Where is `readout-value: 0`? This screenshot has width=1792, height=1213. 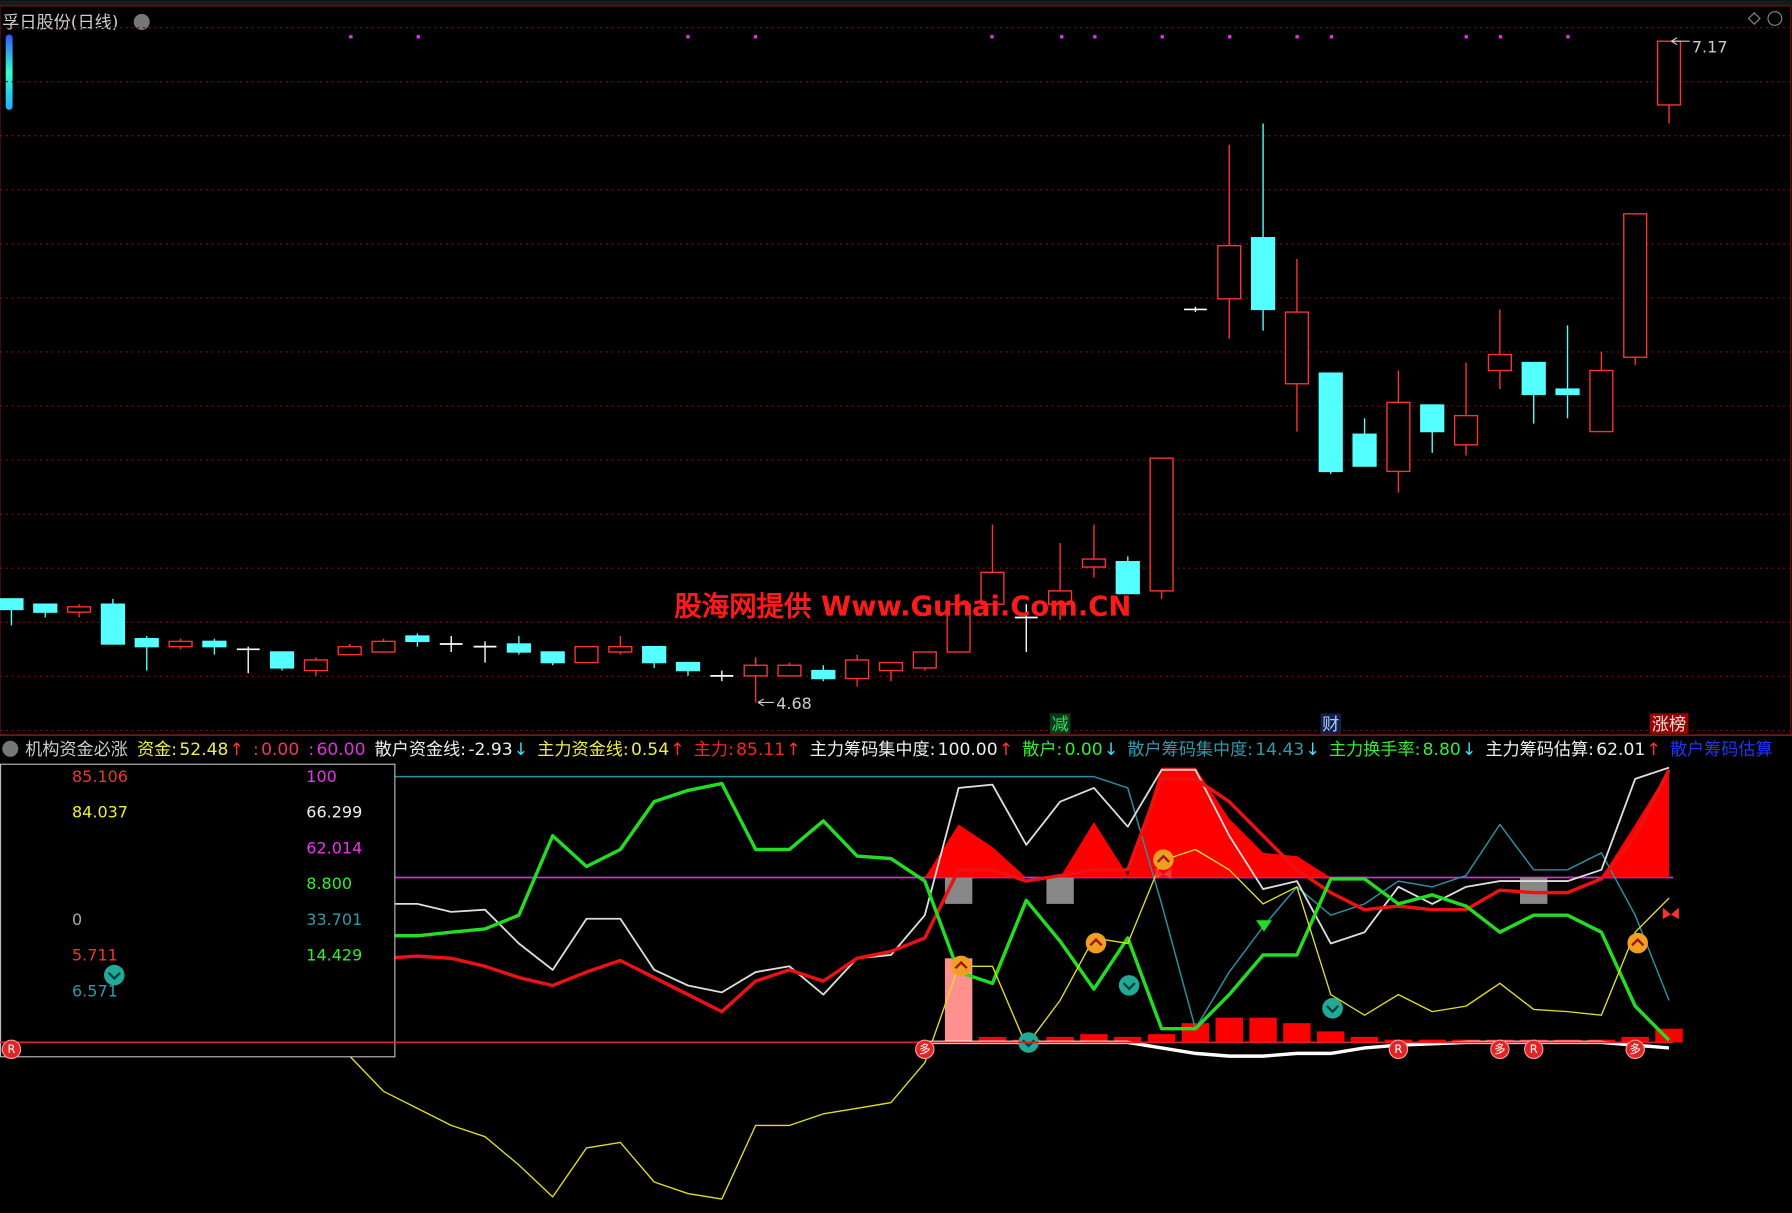
readout-value: 0 is located at coordinates (77, 919).